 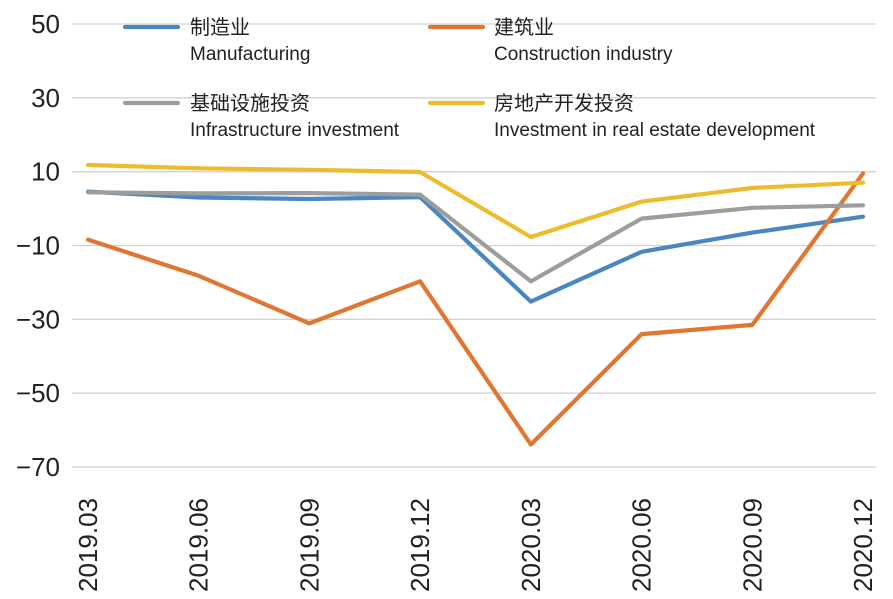 I want to click on x-tick-label: 2020.03, so click(x=531, y=545).